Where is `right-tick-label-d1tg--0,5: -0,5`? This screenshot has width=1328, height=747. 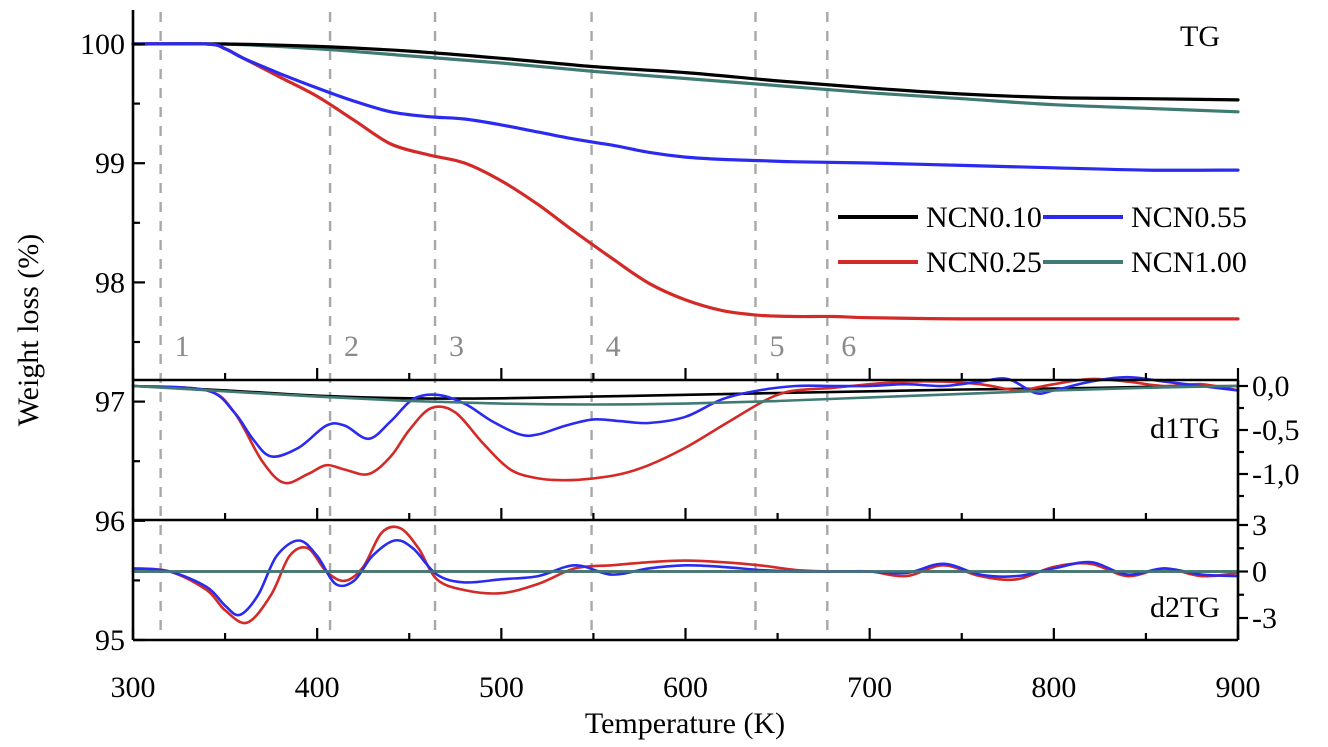 right-tick-label-d1tg--0,5: -0,5 is located at coordinates (1276, 430).